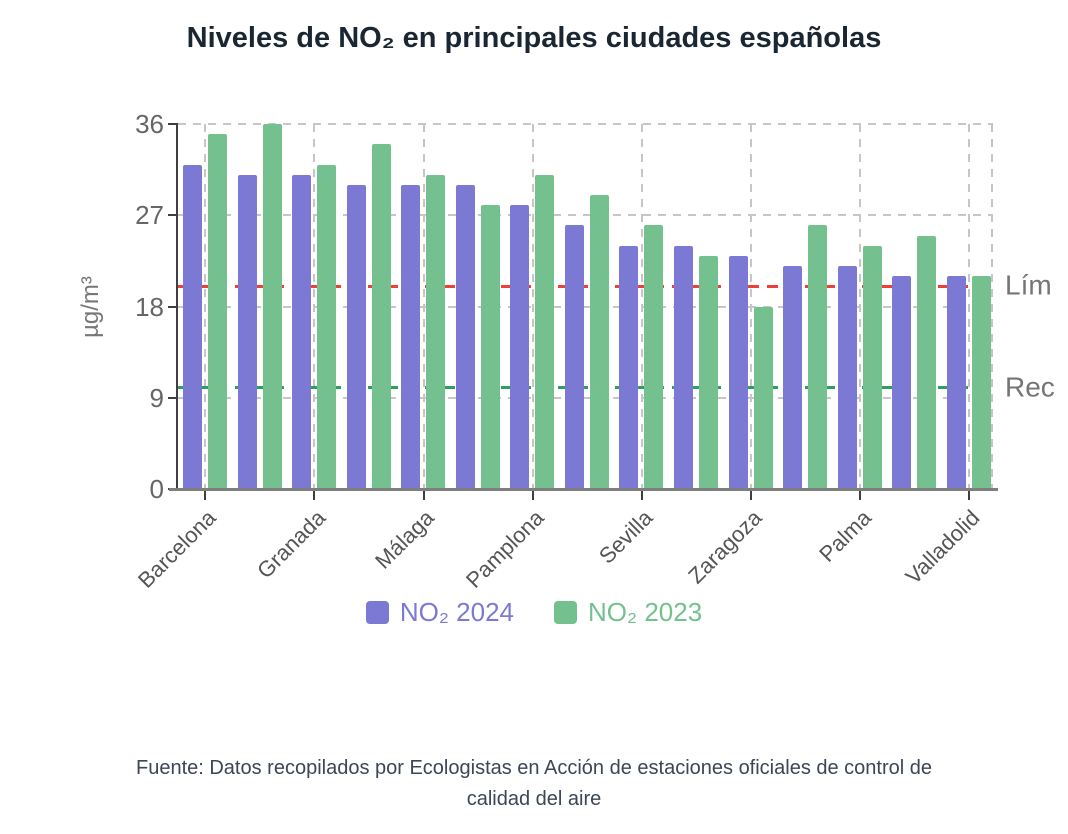 This screenshot has width=1068, height=834. Describe the element at coordinates (534, 612) in the screenshot. I see `chart-legend: NO₂ 2024 NO₂ 2023` at that location.